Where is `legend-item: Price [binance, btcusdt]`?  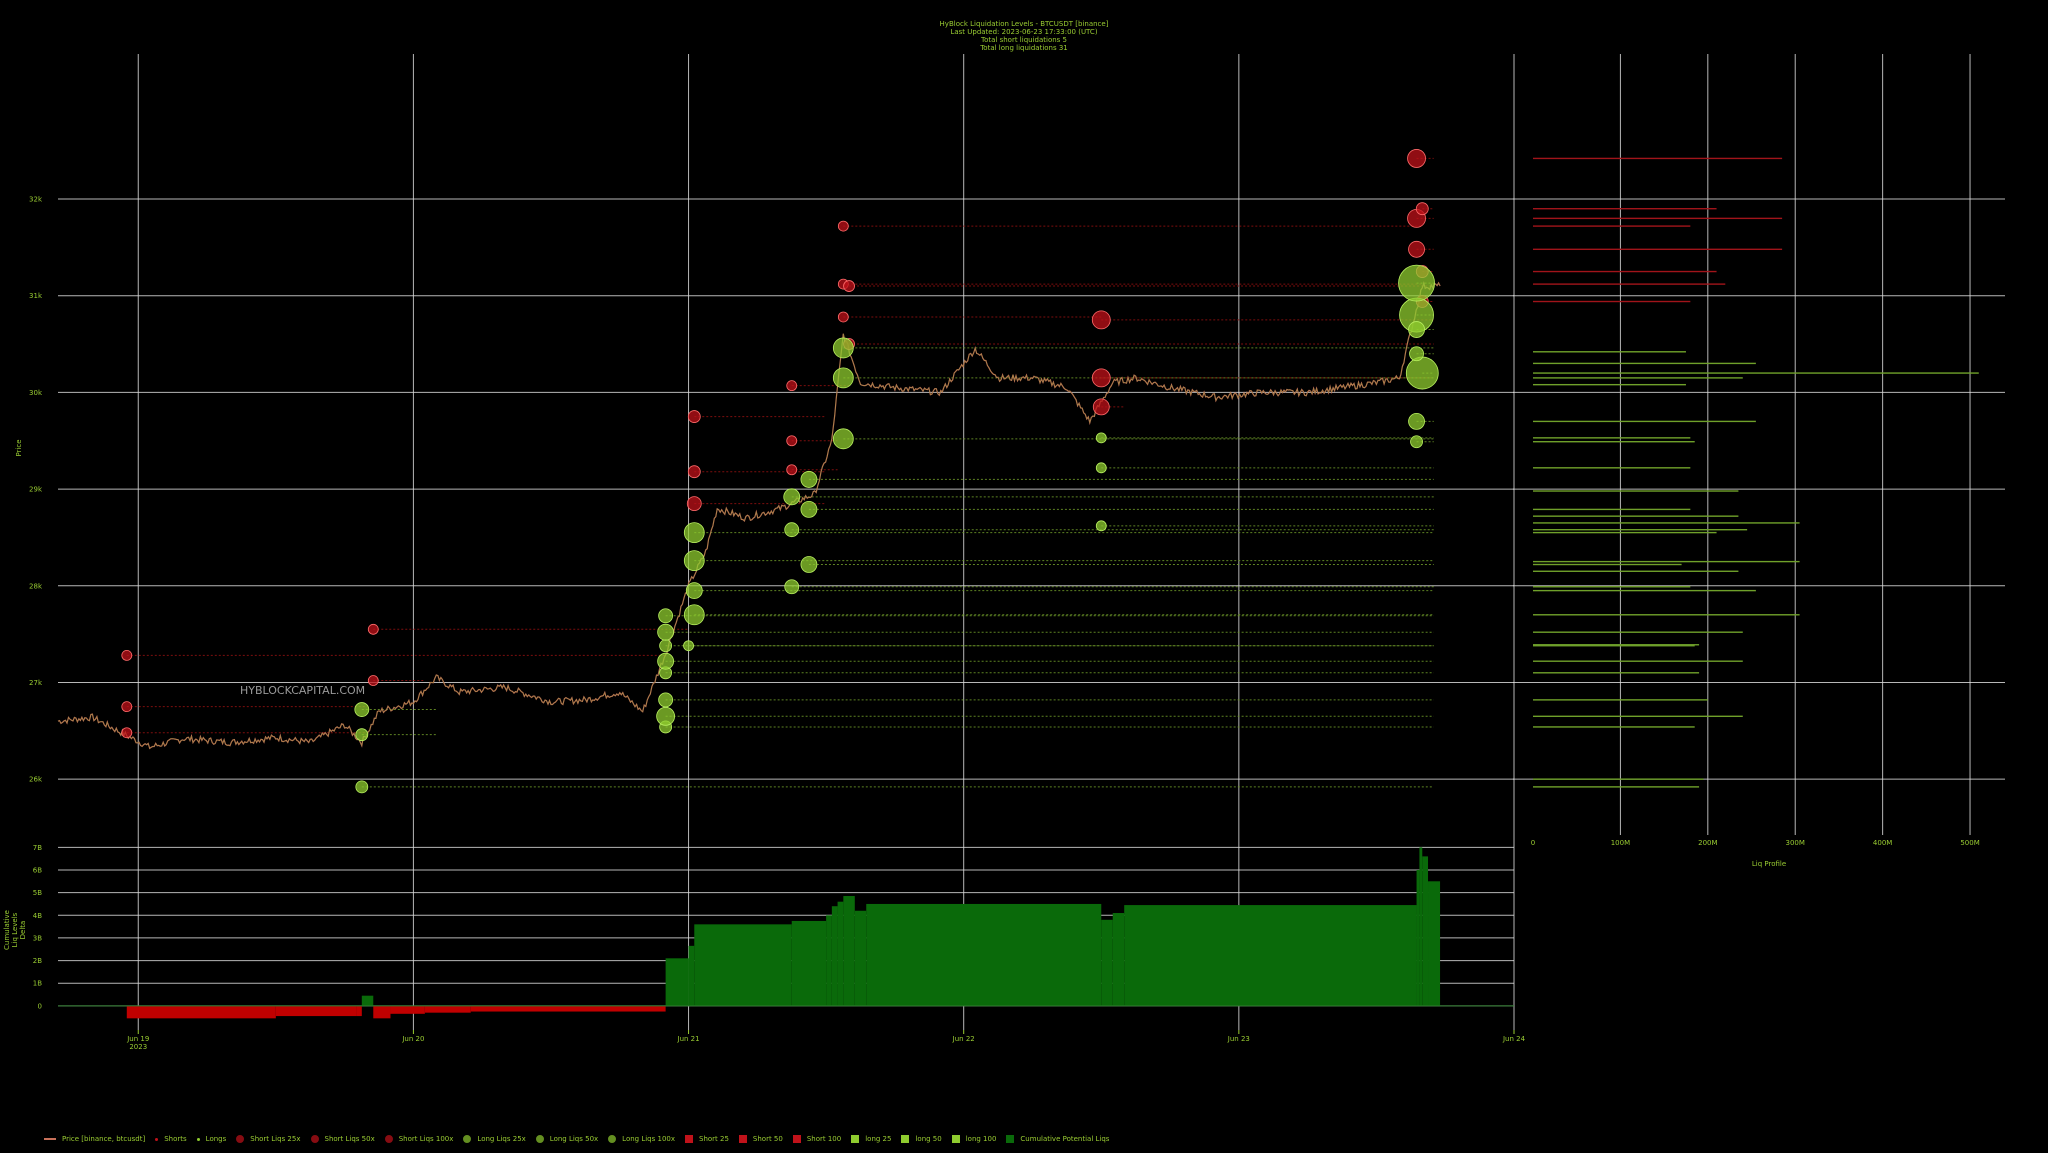 legend-item: Price [binance, btcusdt] is located at coordinates (94, 1139).